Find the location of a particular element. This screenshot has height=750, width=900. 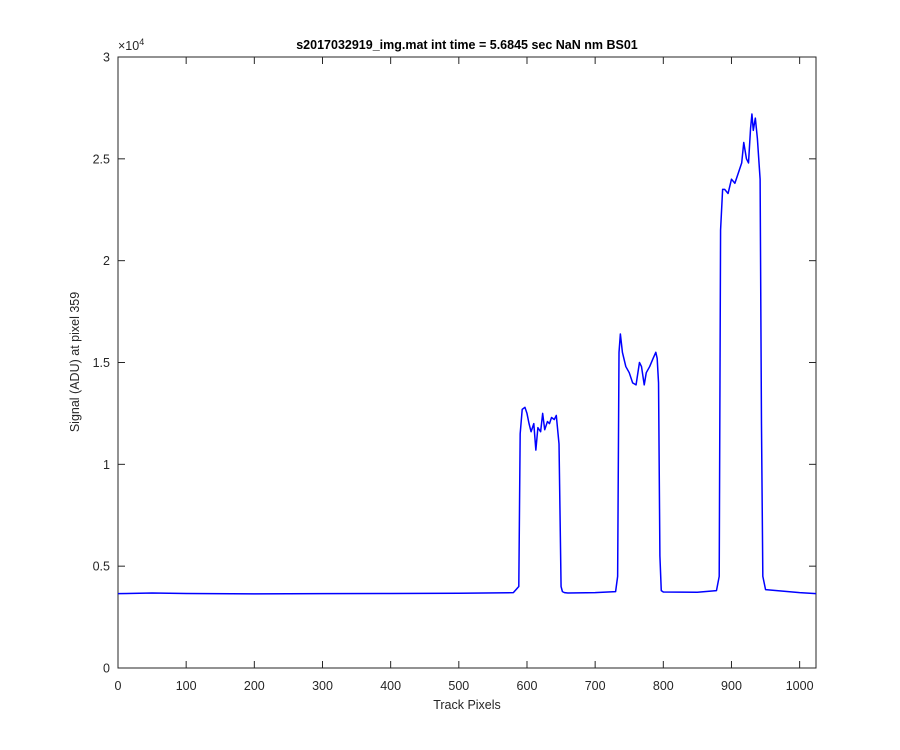

x-tick-label: 200 is located at coordinates (254, 686).